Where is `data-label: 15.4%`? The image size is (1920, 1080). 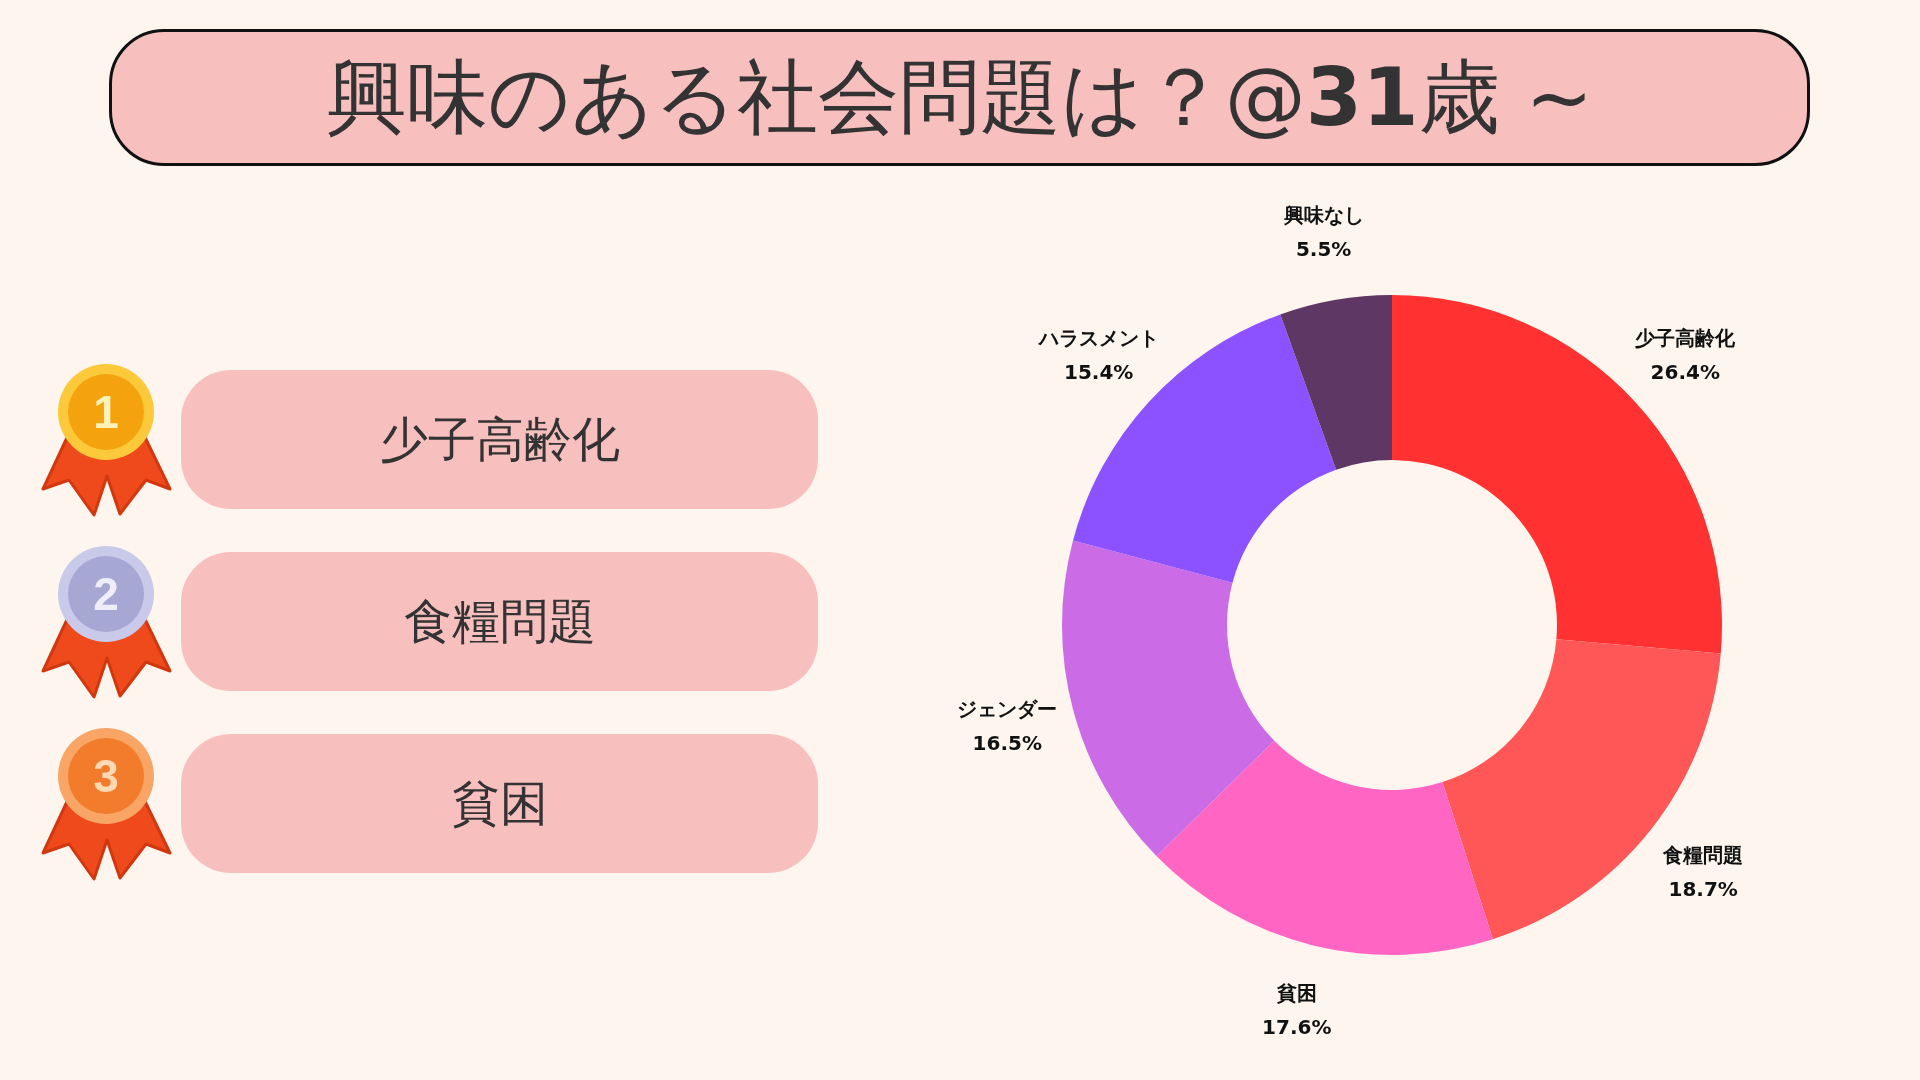 data-label: 15.4% is located at coordinates (1099, 371).